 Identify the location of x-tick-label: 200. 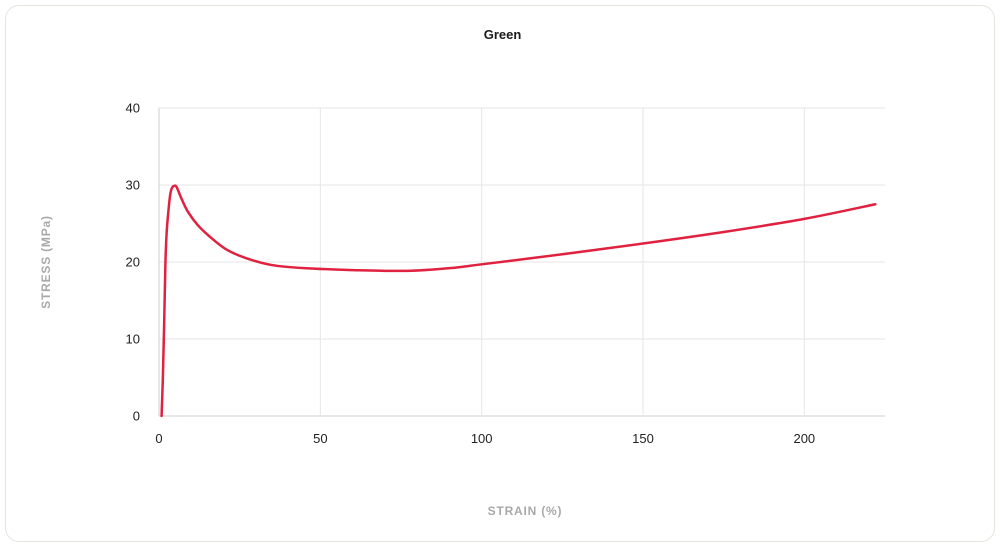
(804, 438).